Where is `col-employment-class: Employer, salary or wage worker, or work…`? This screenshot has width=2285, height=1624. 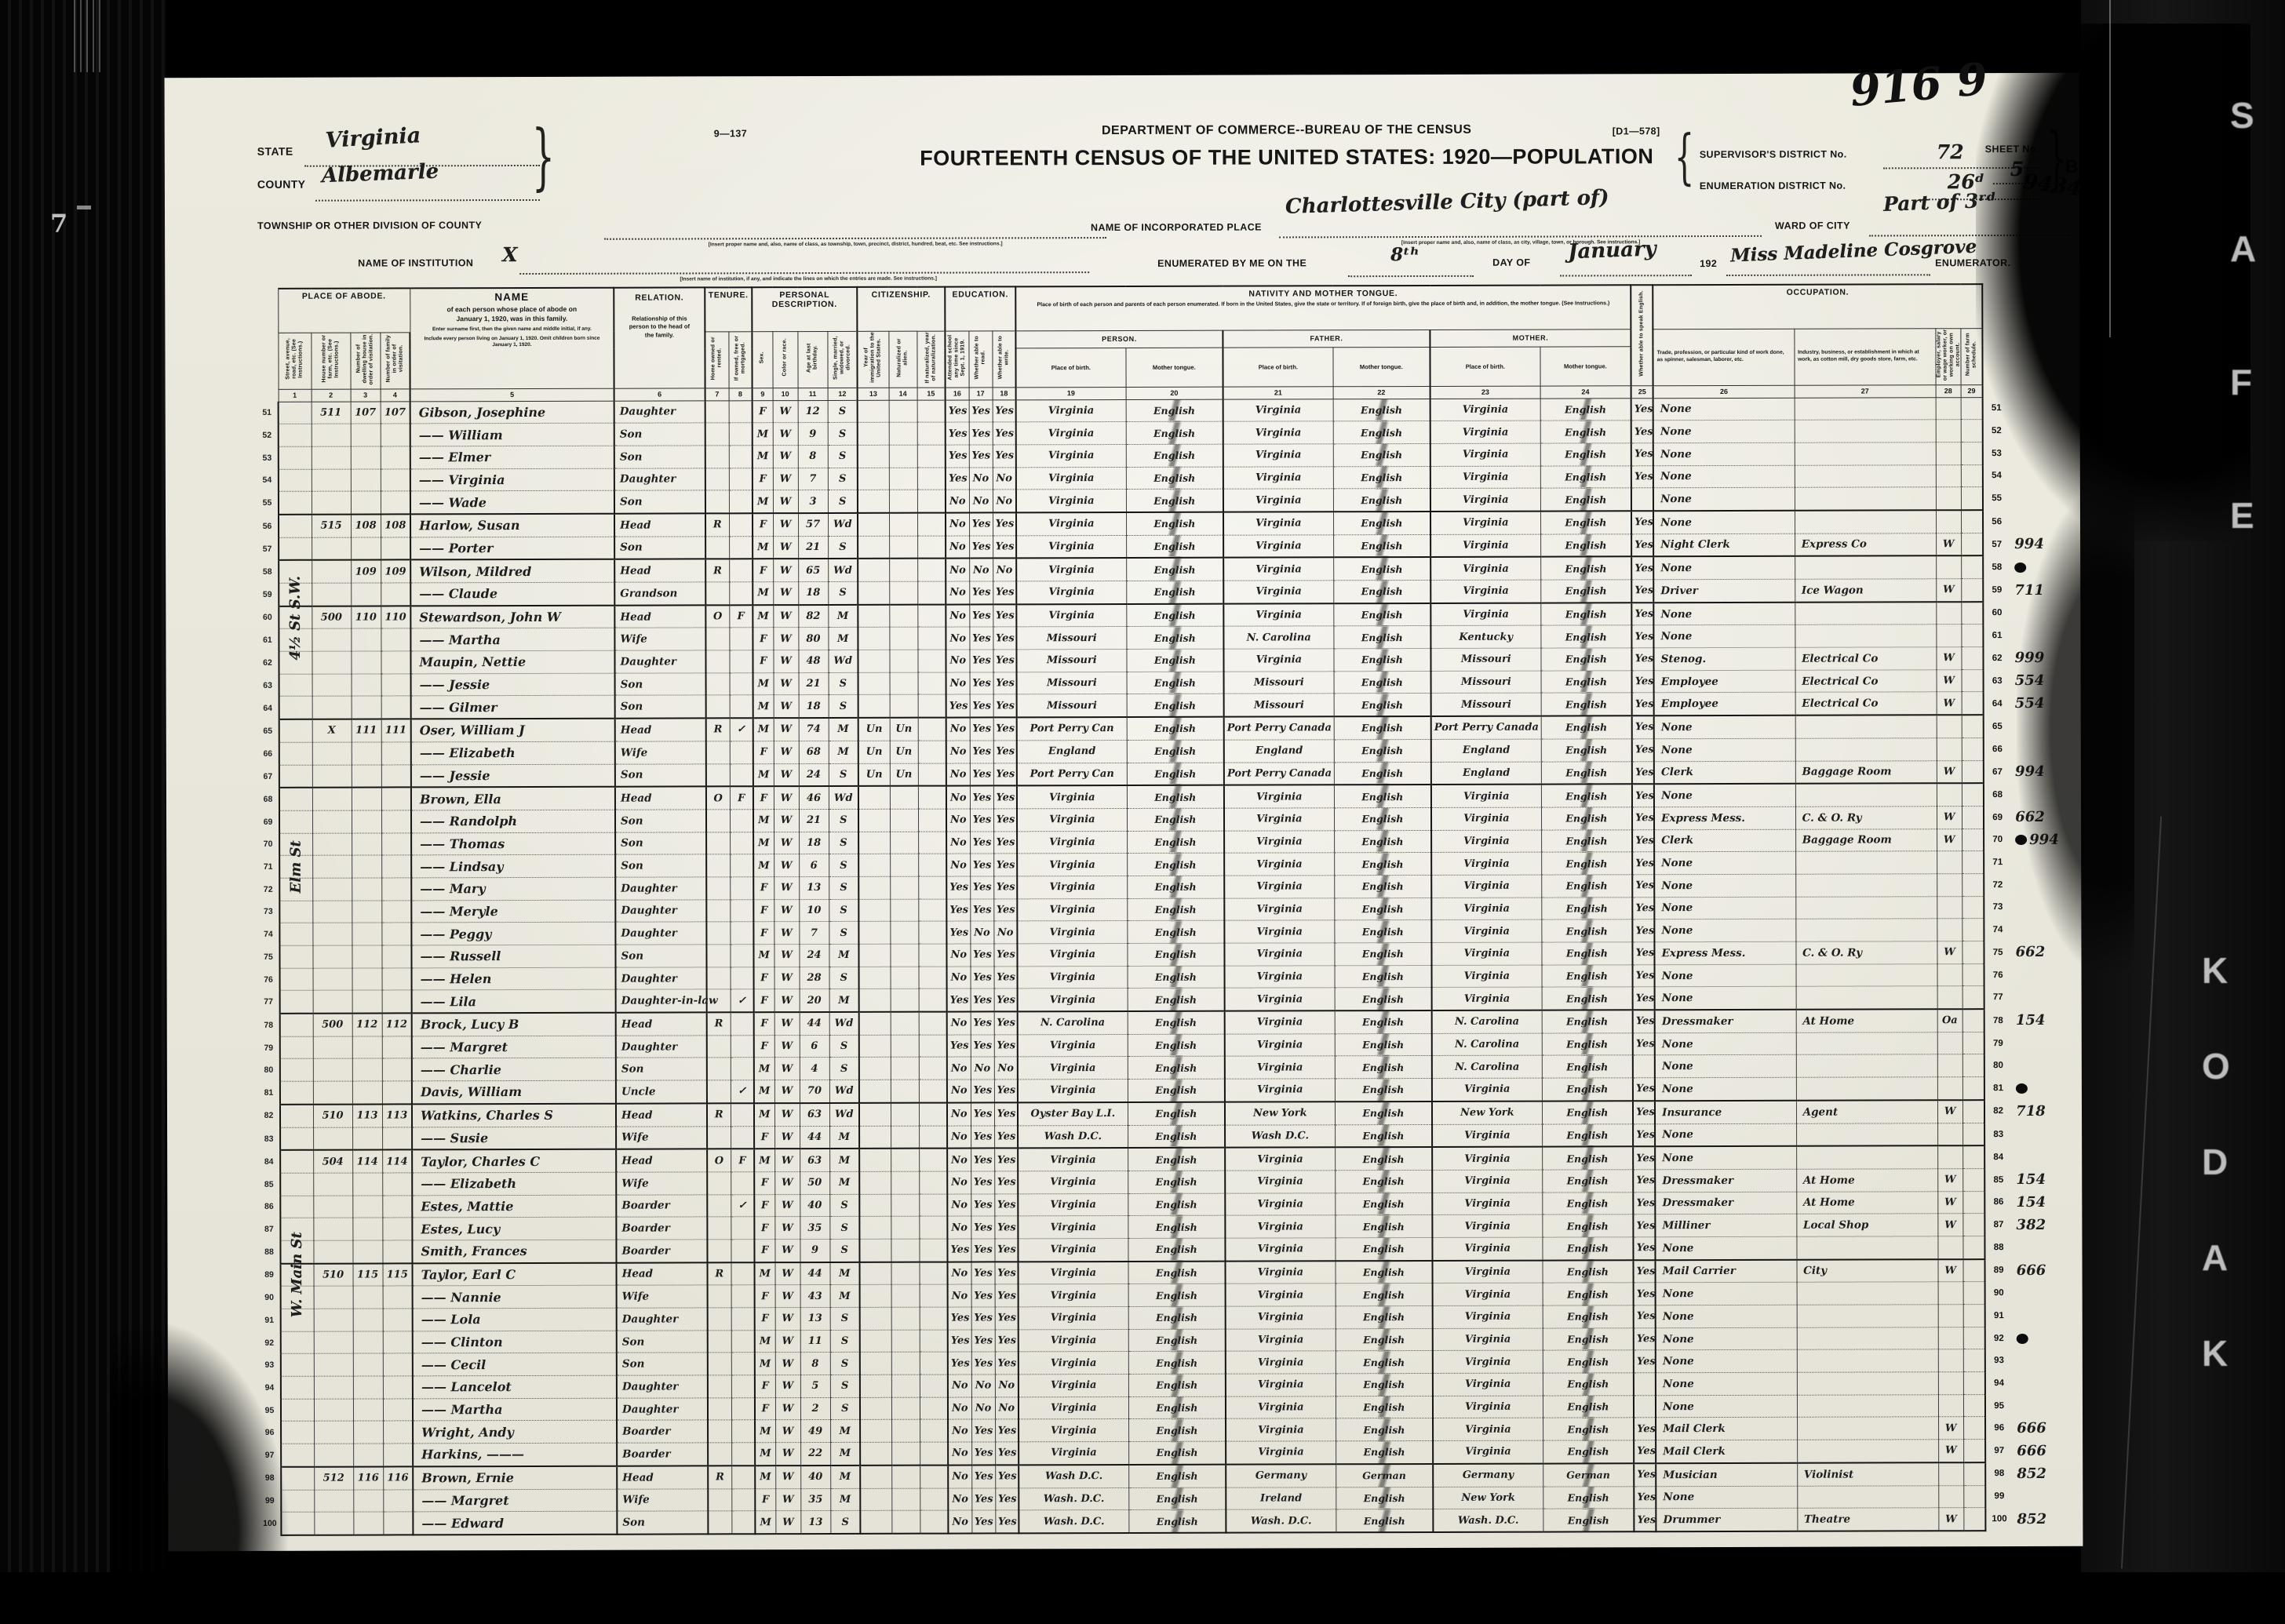
col-employment-class: Employer, salary or wage worker, or work… is located at coordinates (1948, 357).